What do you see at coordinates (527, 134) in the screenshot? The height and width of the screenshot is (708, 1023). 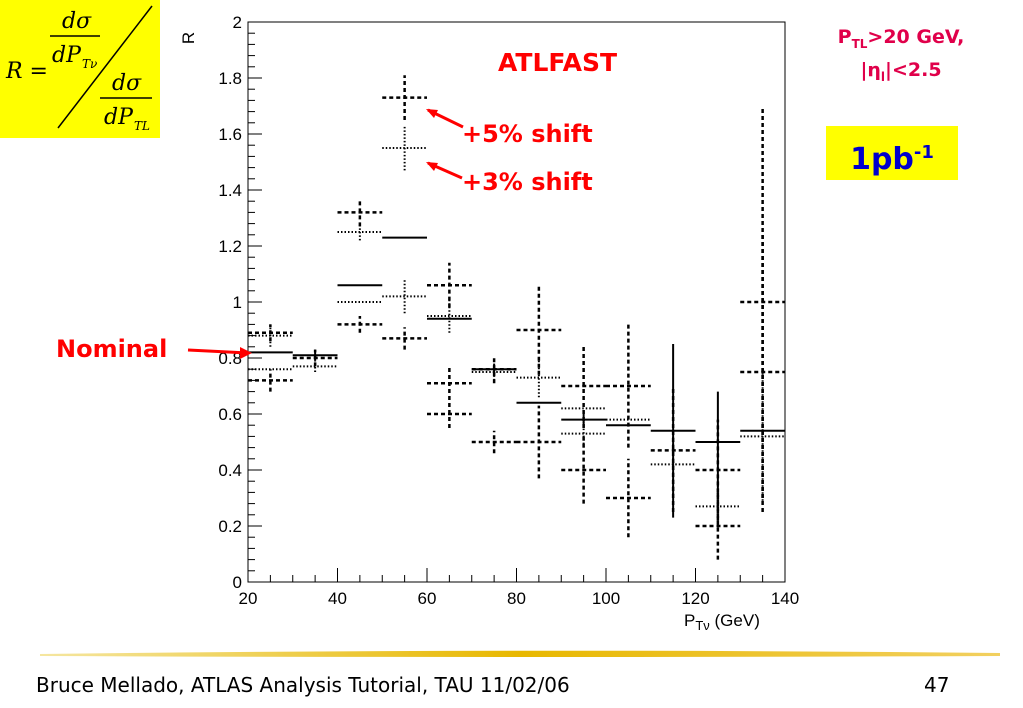 I see `annotation-shift5: +5% shift` at bounding box center [527, 134].